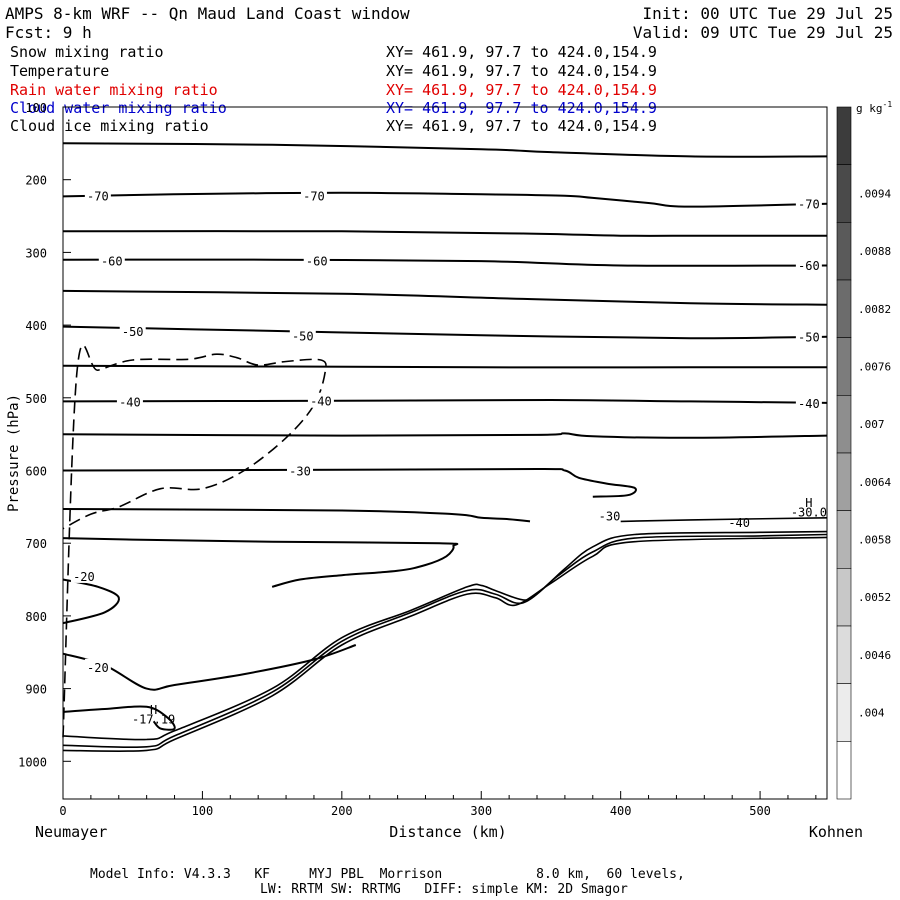  What do you see at coordinates (447, 832) in the screenshot?
I see `x-axis-label: Distance (km)` at bounding box center [447, 832].